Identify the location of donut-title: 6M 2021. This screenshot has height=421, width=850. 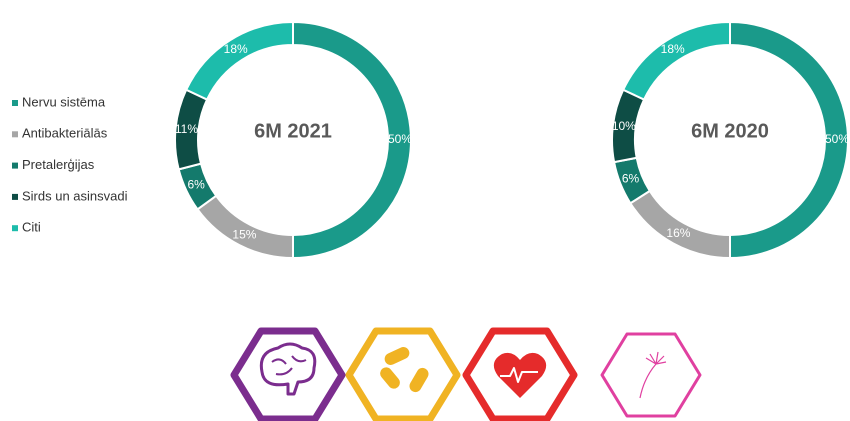
(293, 131).